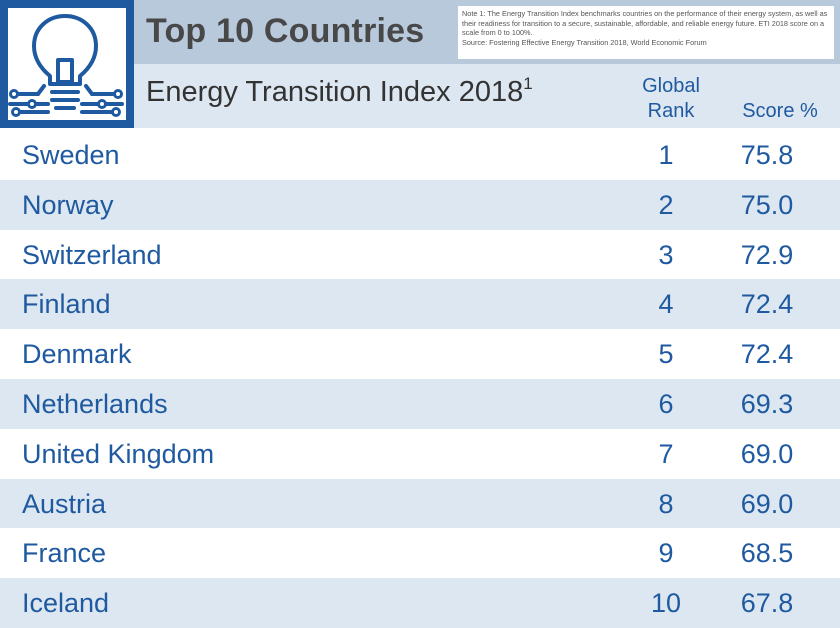  What do you see at coordinates (71, 155) in the screenshot?
I see `country-cell: Sweden` at bounding box center [71, 155].